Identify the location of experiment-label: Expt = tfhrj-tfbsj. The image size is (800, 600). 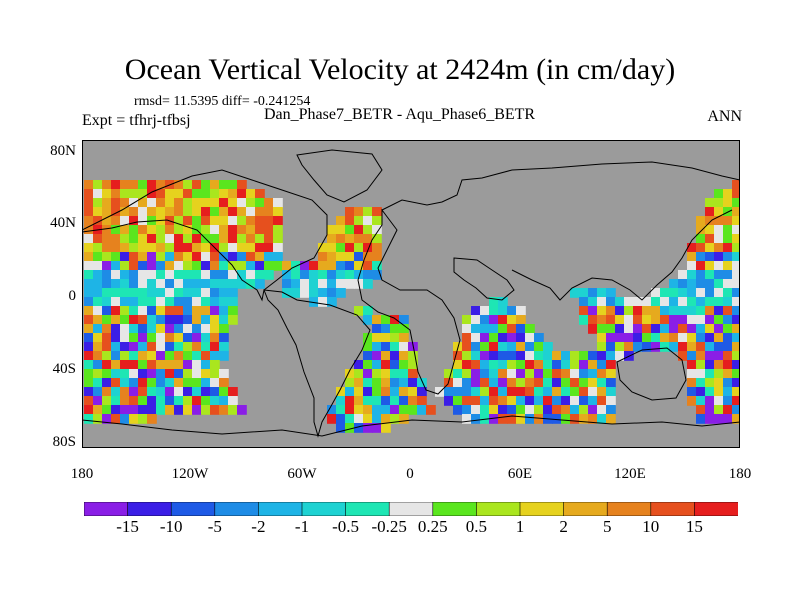
(136, 120).